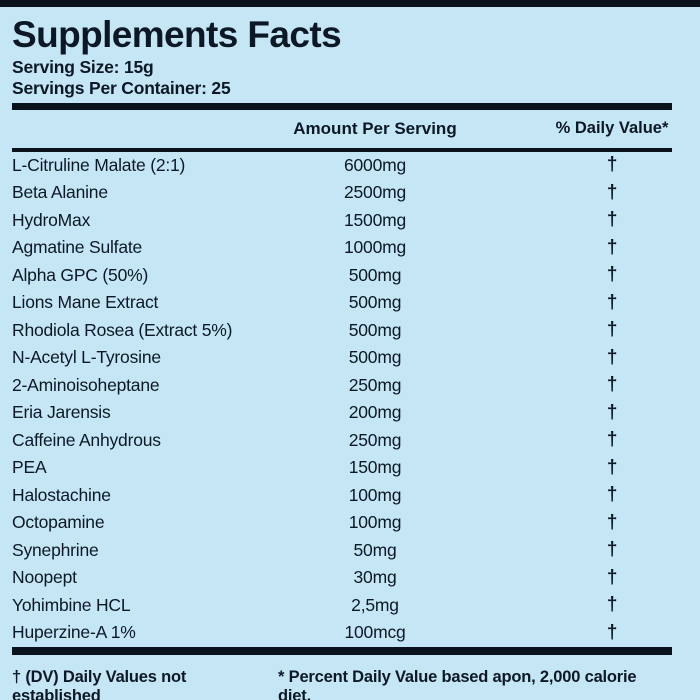 Image resolution: width=700 pixels, height=700 pixels. Describe the element at coordinates (375, 604) in the screenshot. I see `ingredient-amount: 2,5mg` at that location.